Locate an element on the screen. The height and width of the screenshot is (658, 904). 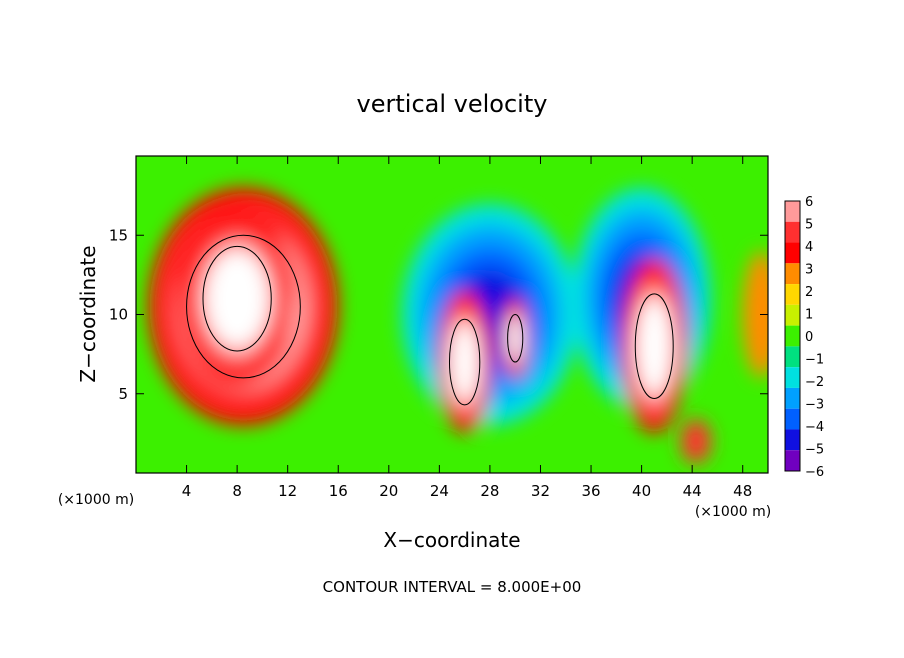
x-tick-label-40: 40 is located at coordinates (641, 491).